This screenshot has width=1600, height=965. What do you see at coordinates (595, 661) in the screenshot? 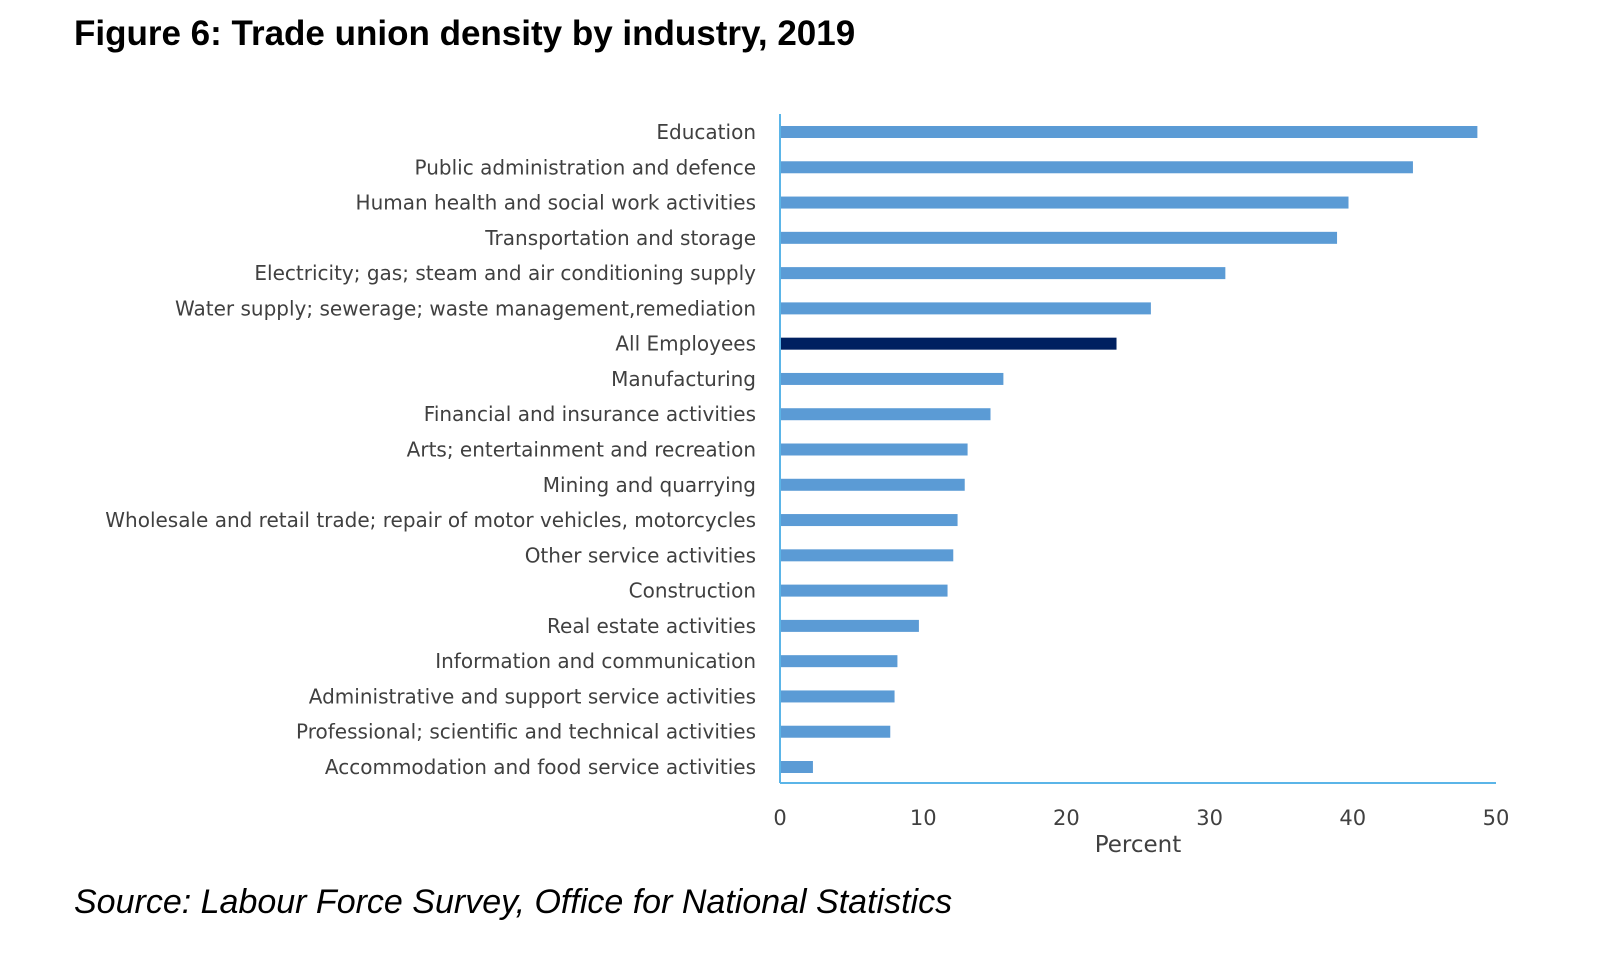
I see `category-label-information-and-communication: Information and communication` at bounding box center [595, 661].